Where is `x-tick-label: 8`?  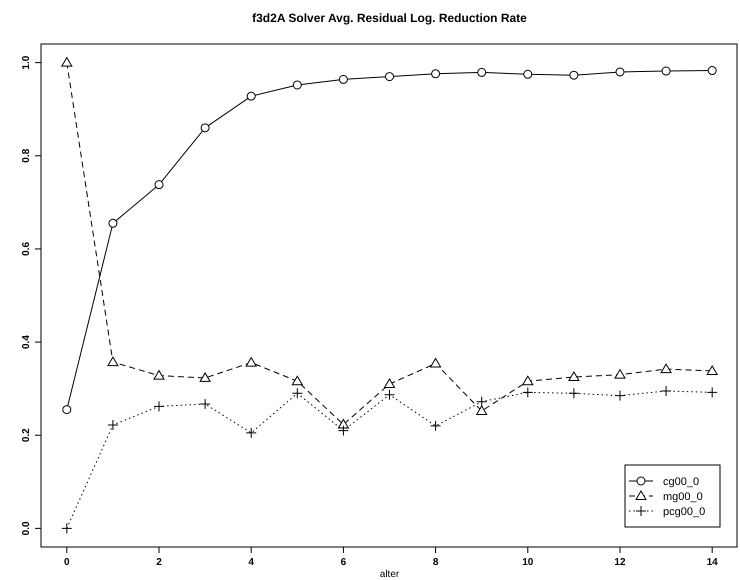
x-tick-label: 8 is located at coordinates (435, 562).